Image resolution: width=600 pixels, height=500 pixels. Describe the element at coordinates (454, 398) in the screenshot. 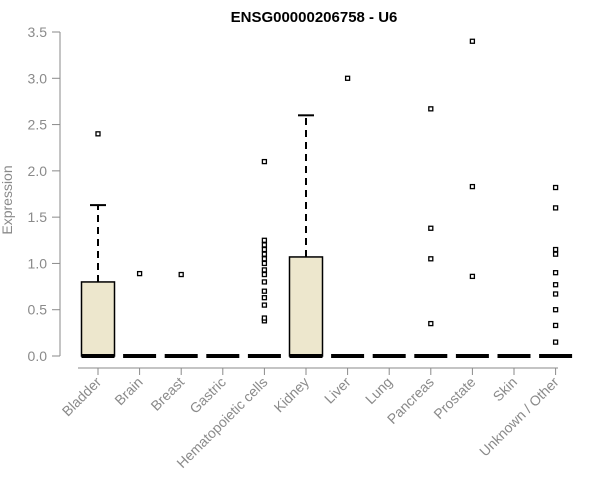

I see `x-tick-label: Prostate` at that location.